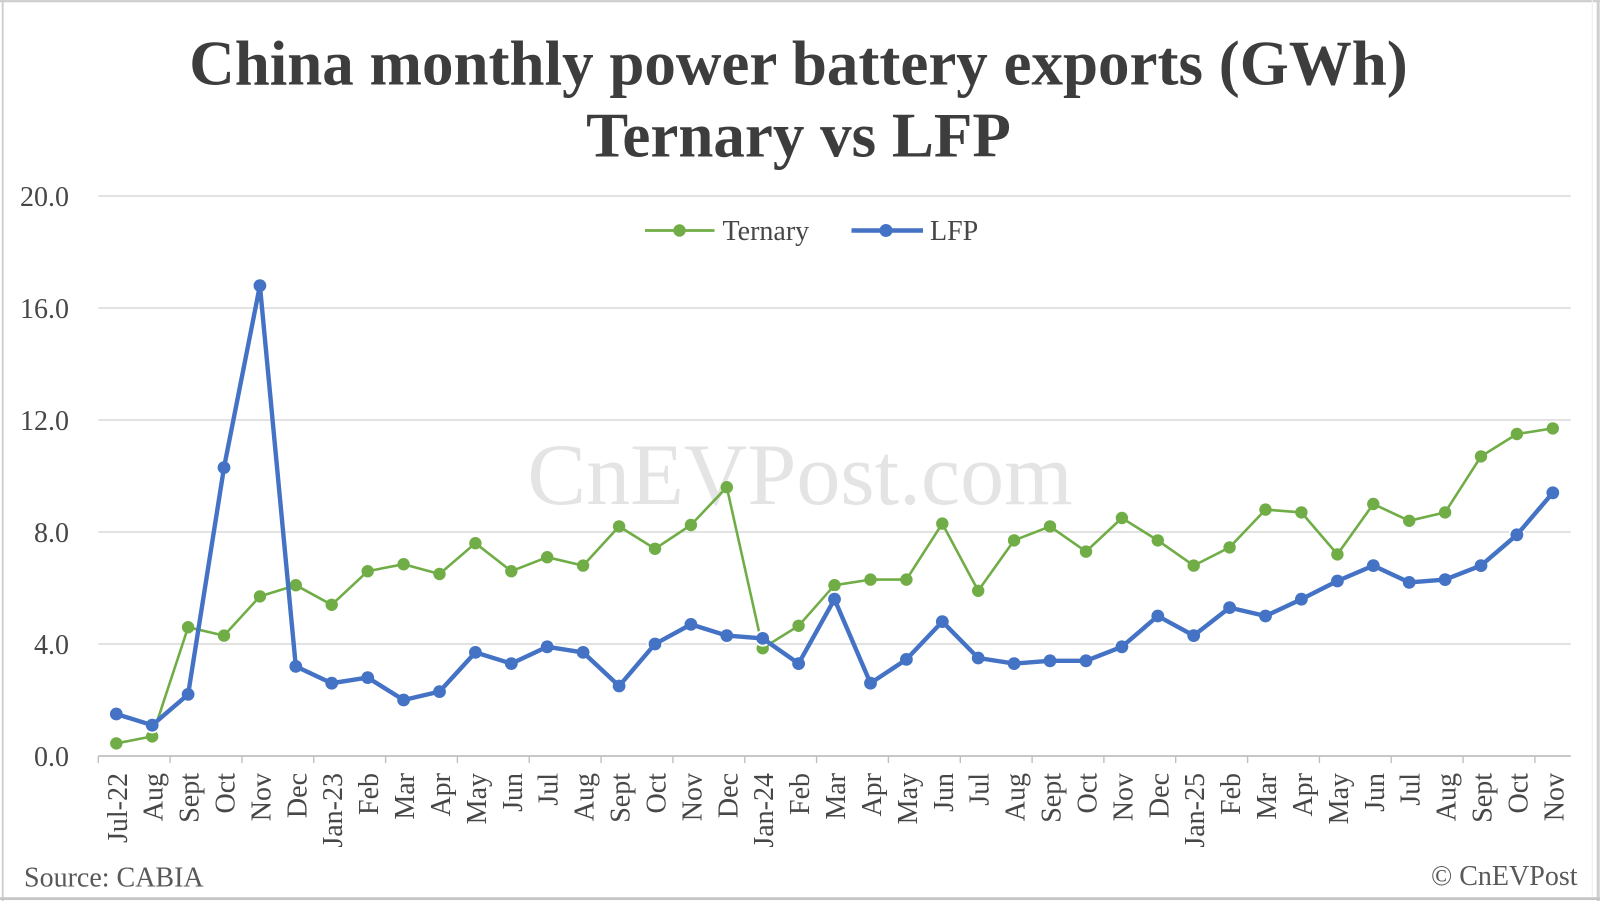 This screenshot has height=906, width=1600. I want to click on svg-text: © CnEVPost, so click(1504, 876).